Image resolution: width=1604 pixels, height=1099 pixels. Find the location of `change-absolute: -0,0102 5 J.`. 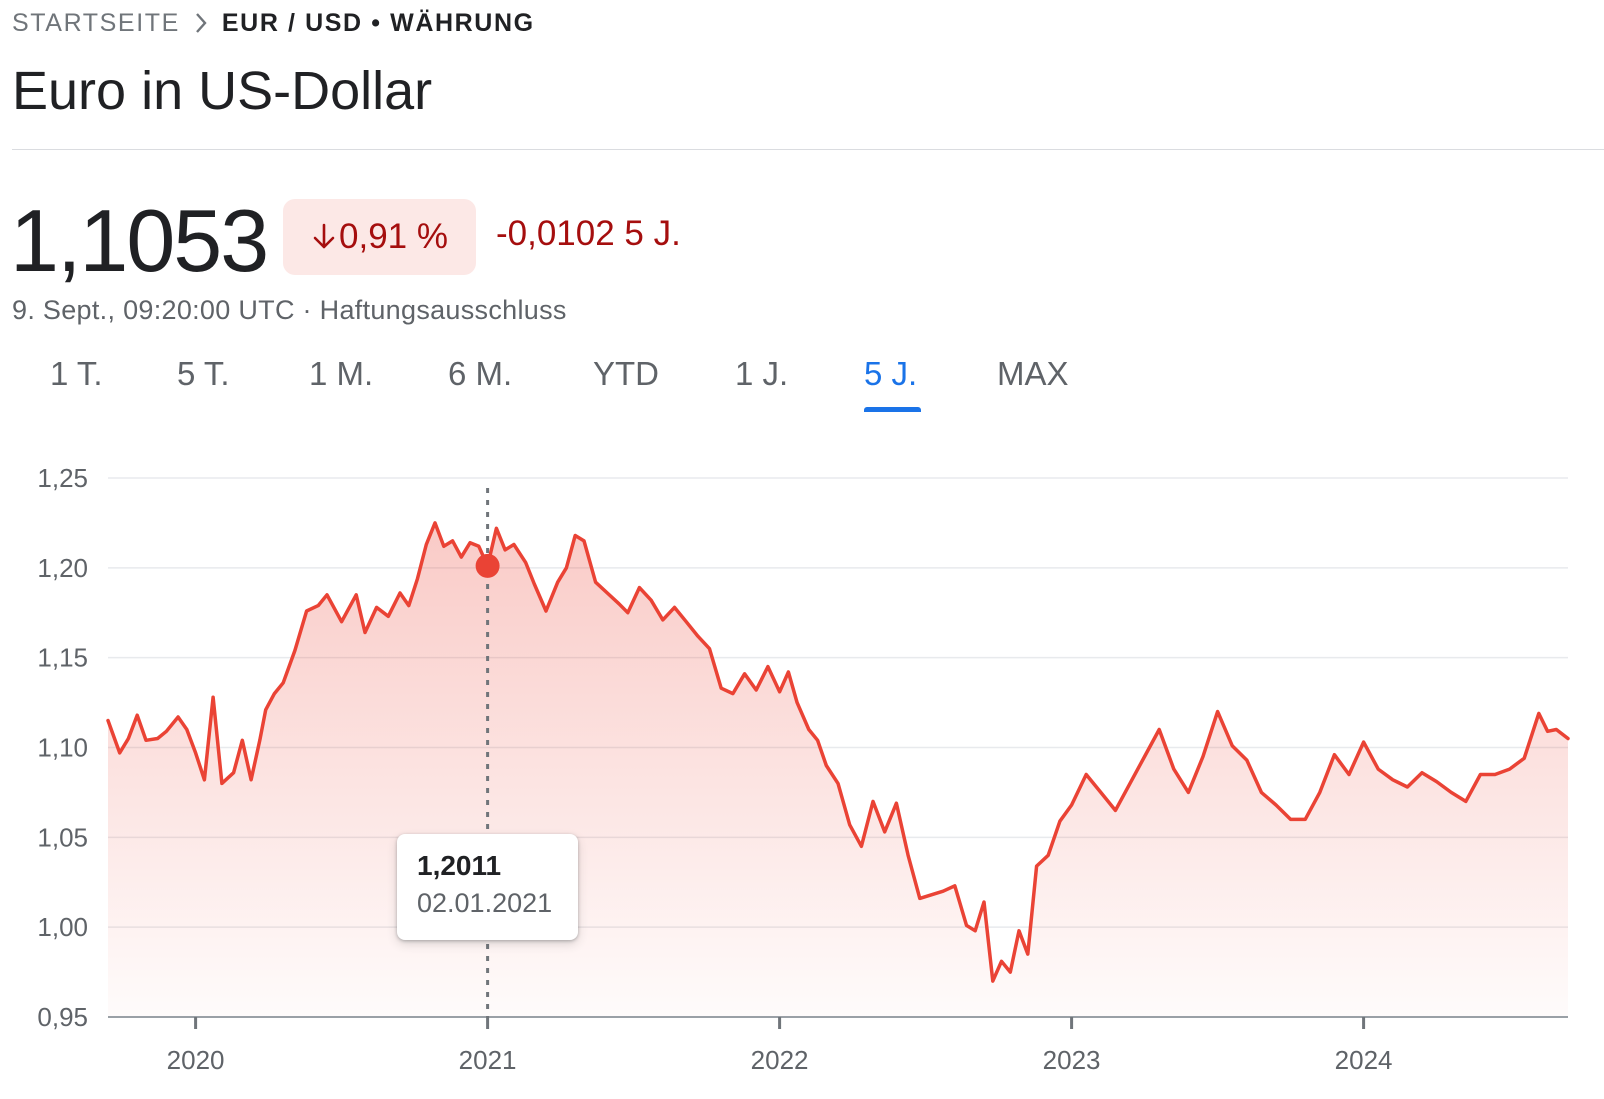

change-absolute: -0,0102 5 J. is located at coordinates (588, 233).